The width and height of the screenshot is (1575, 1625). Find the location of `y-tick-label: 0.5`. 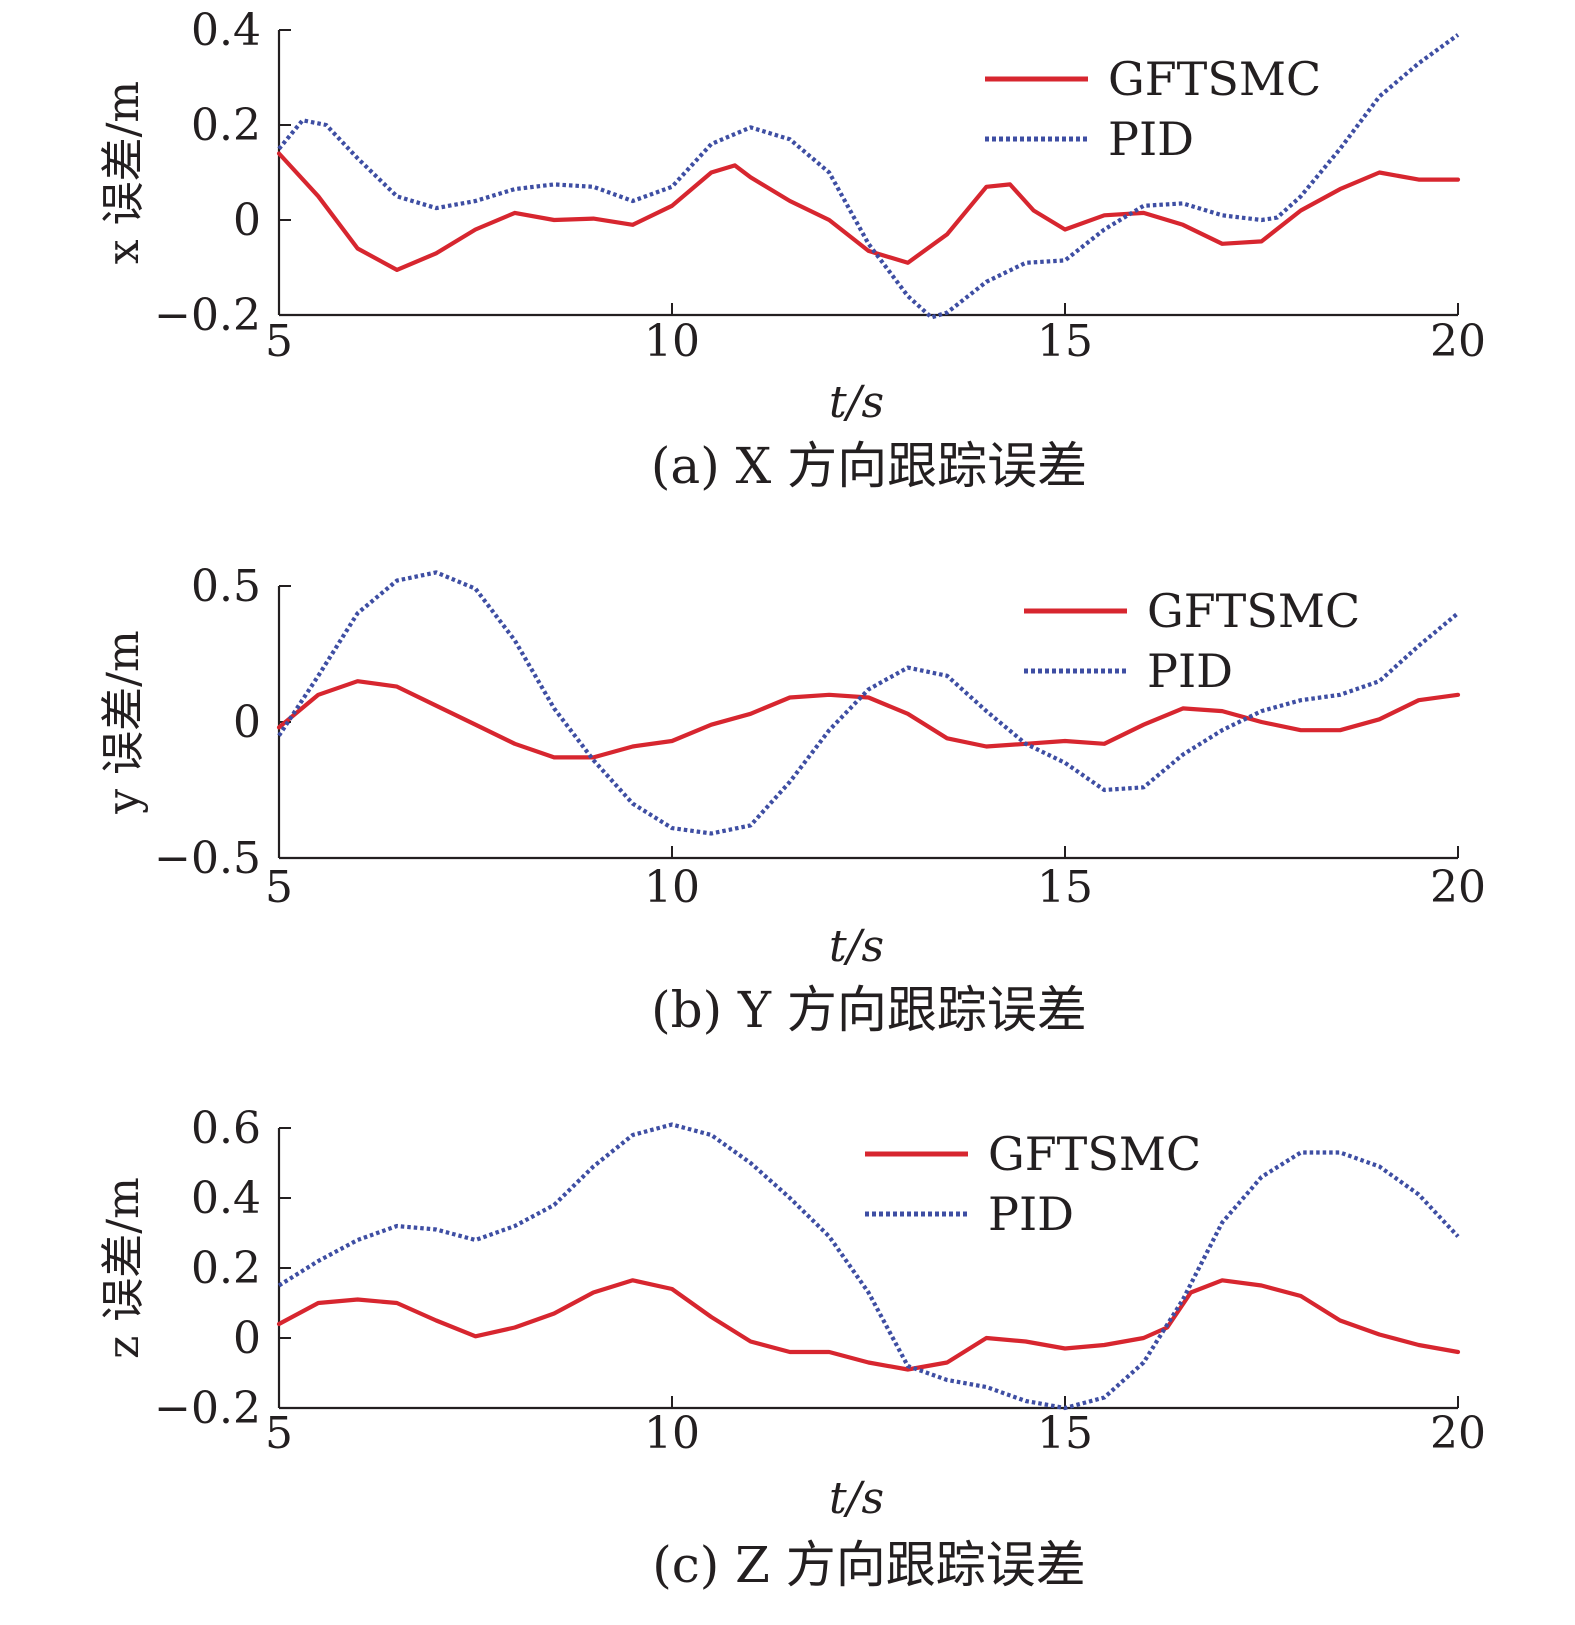

y-tick-label: 0.5 is located at coordinates (226, 586).